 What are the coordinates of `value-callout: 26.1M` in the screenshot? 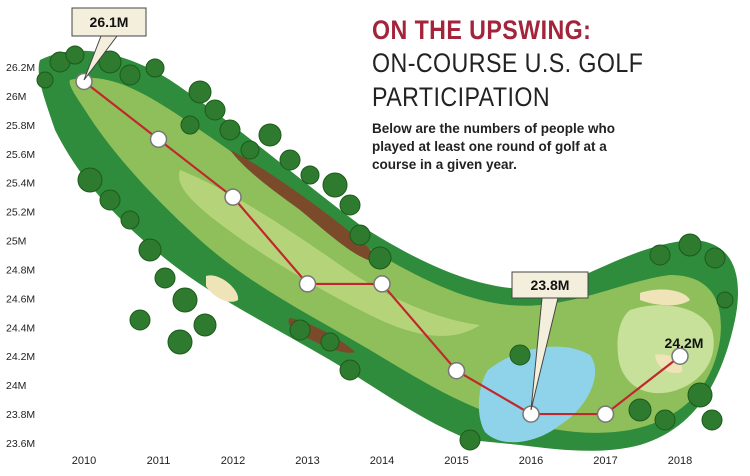 It's located at (109, 44).